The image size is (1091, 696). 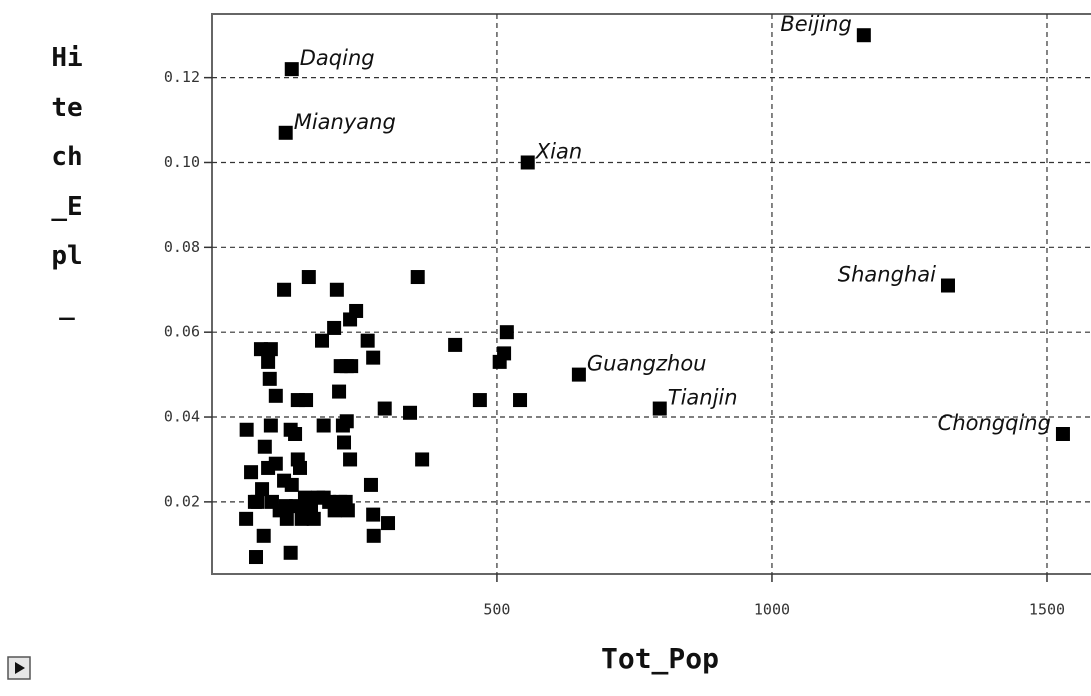 What do you see at coordinates (182, 77) in the screenshot?
I see `y-tick-label: 0.12` at bounding box center [182, 77].